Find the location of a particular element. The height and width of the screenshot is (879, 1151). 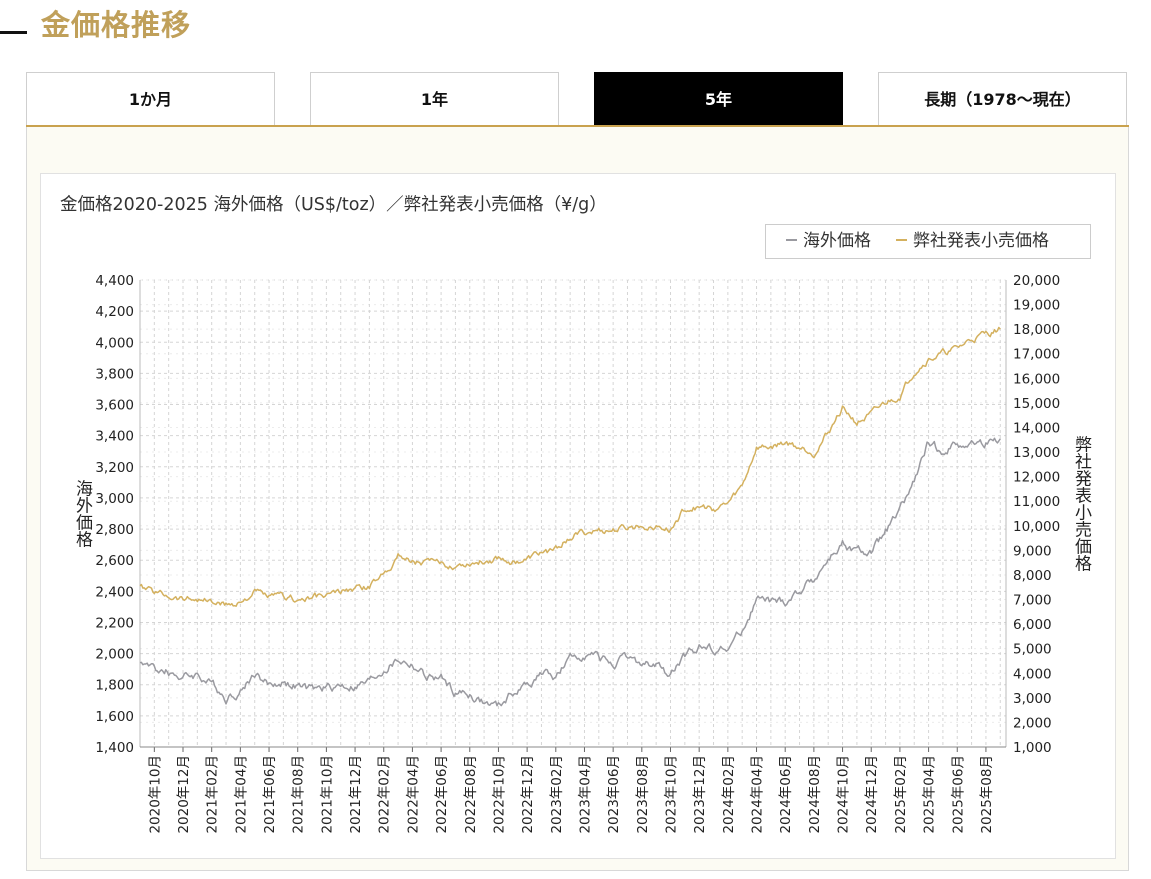

y-tick-label-right: 1,000 is located at coordinates (1032, 748).